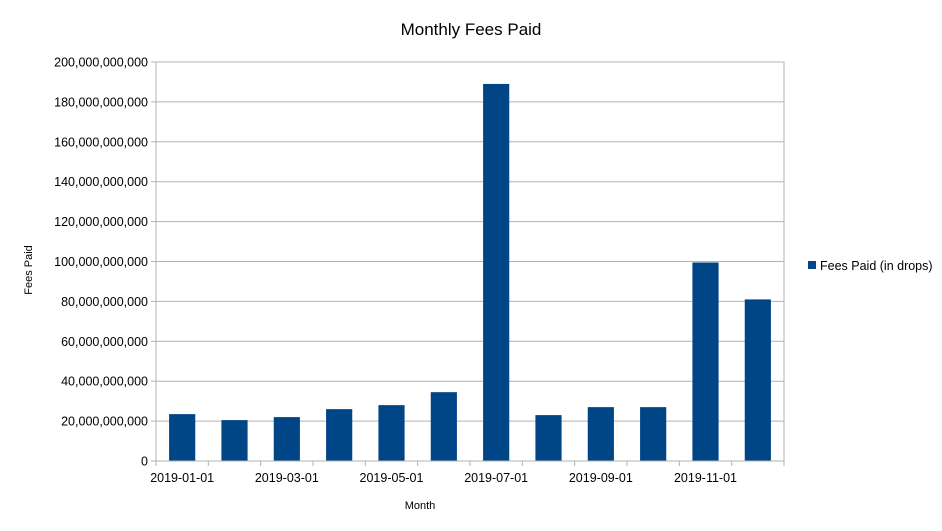  I want to click on x-tick-label: 2019-07-01, so click(496, 478).